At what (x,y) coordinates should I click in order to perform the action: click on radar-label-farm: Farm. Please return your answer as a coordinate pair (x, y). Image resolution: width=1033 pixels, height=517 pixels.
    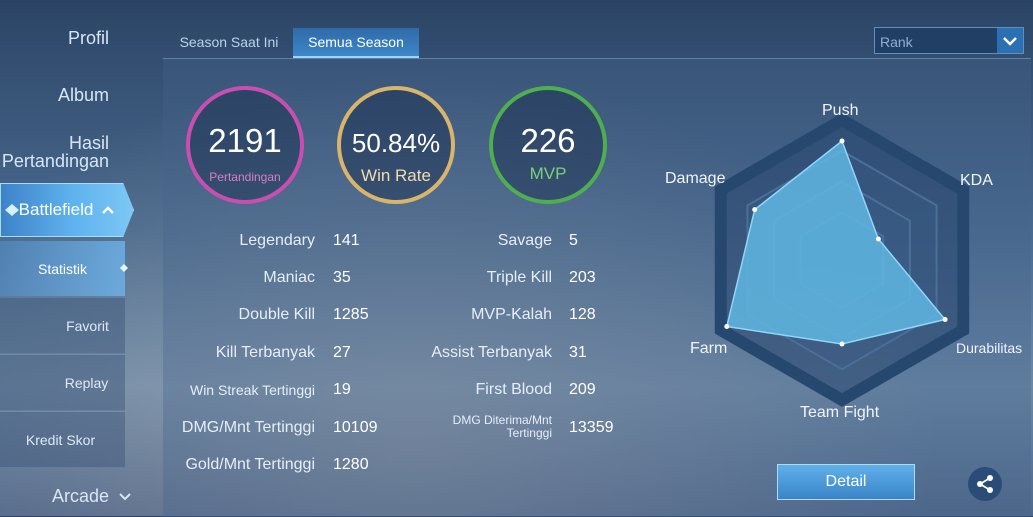
    Looking at the image, I should click on (709, 348).